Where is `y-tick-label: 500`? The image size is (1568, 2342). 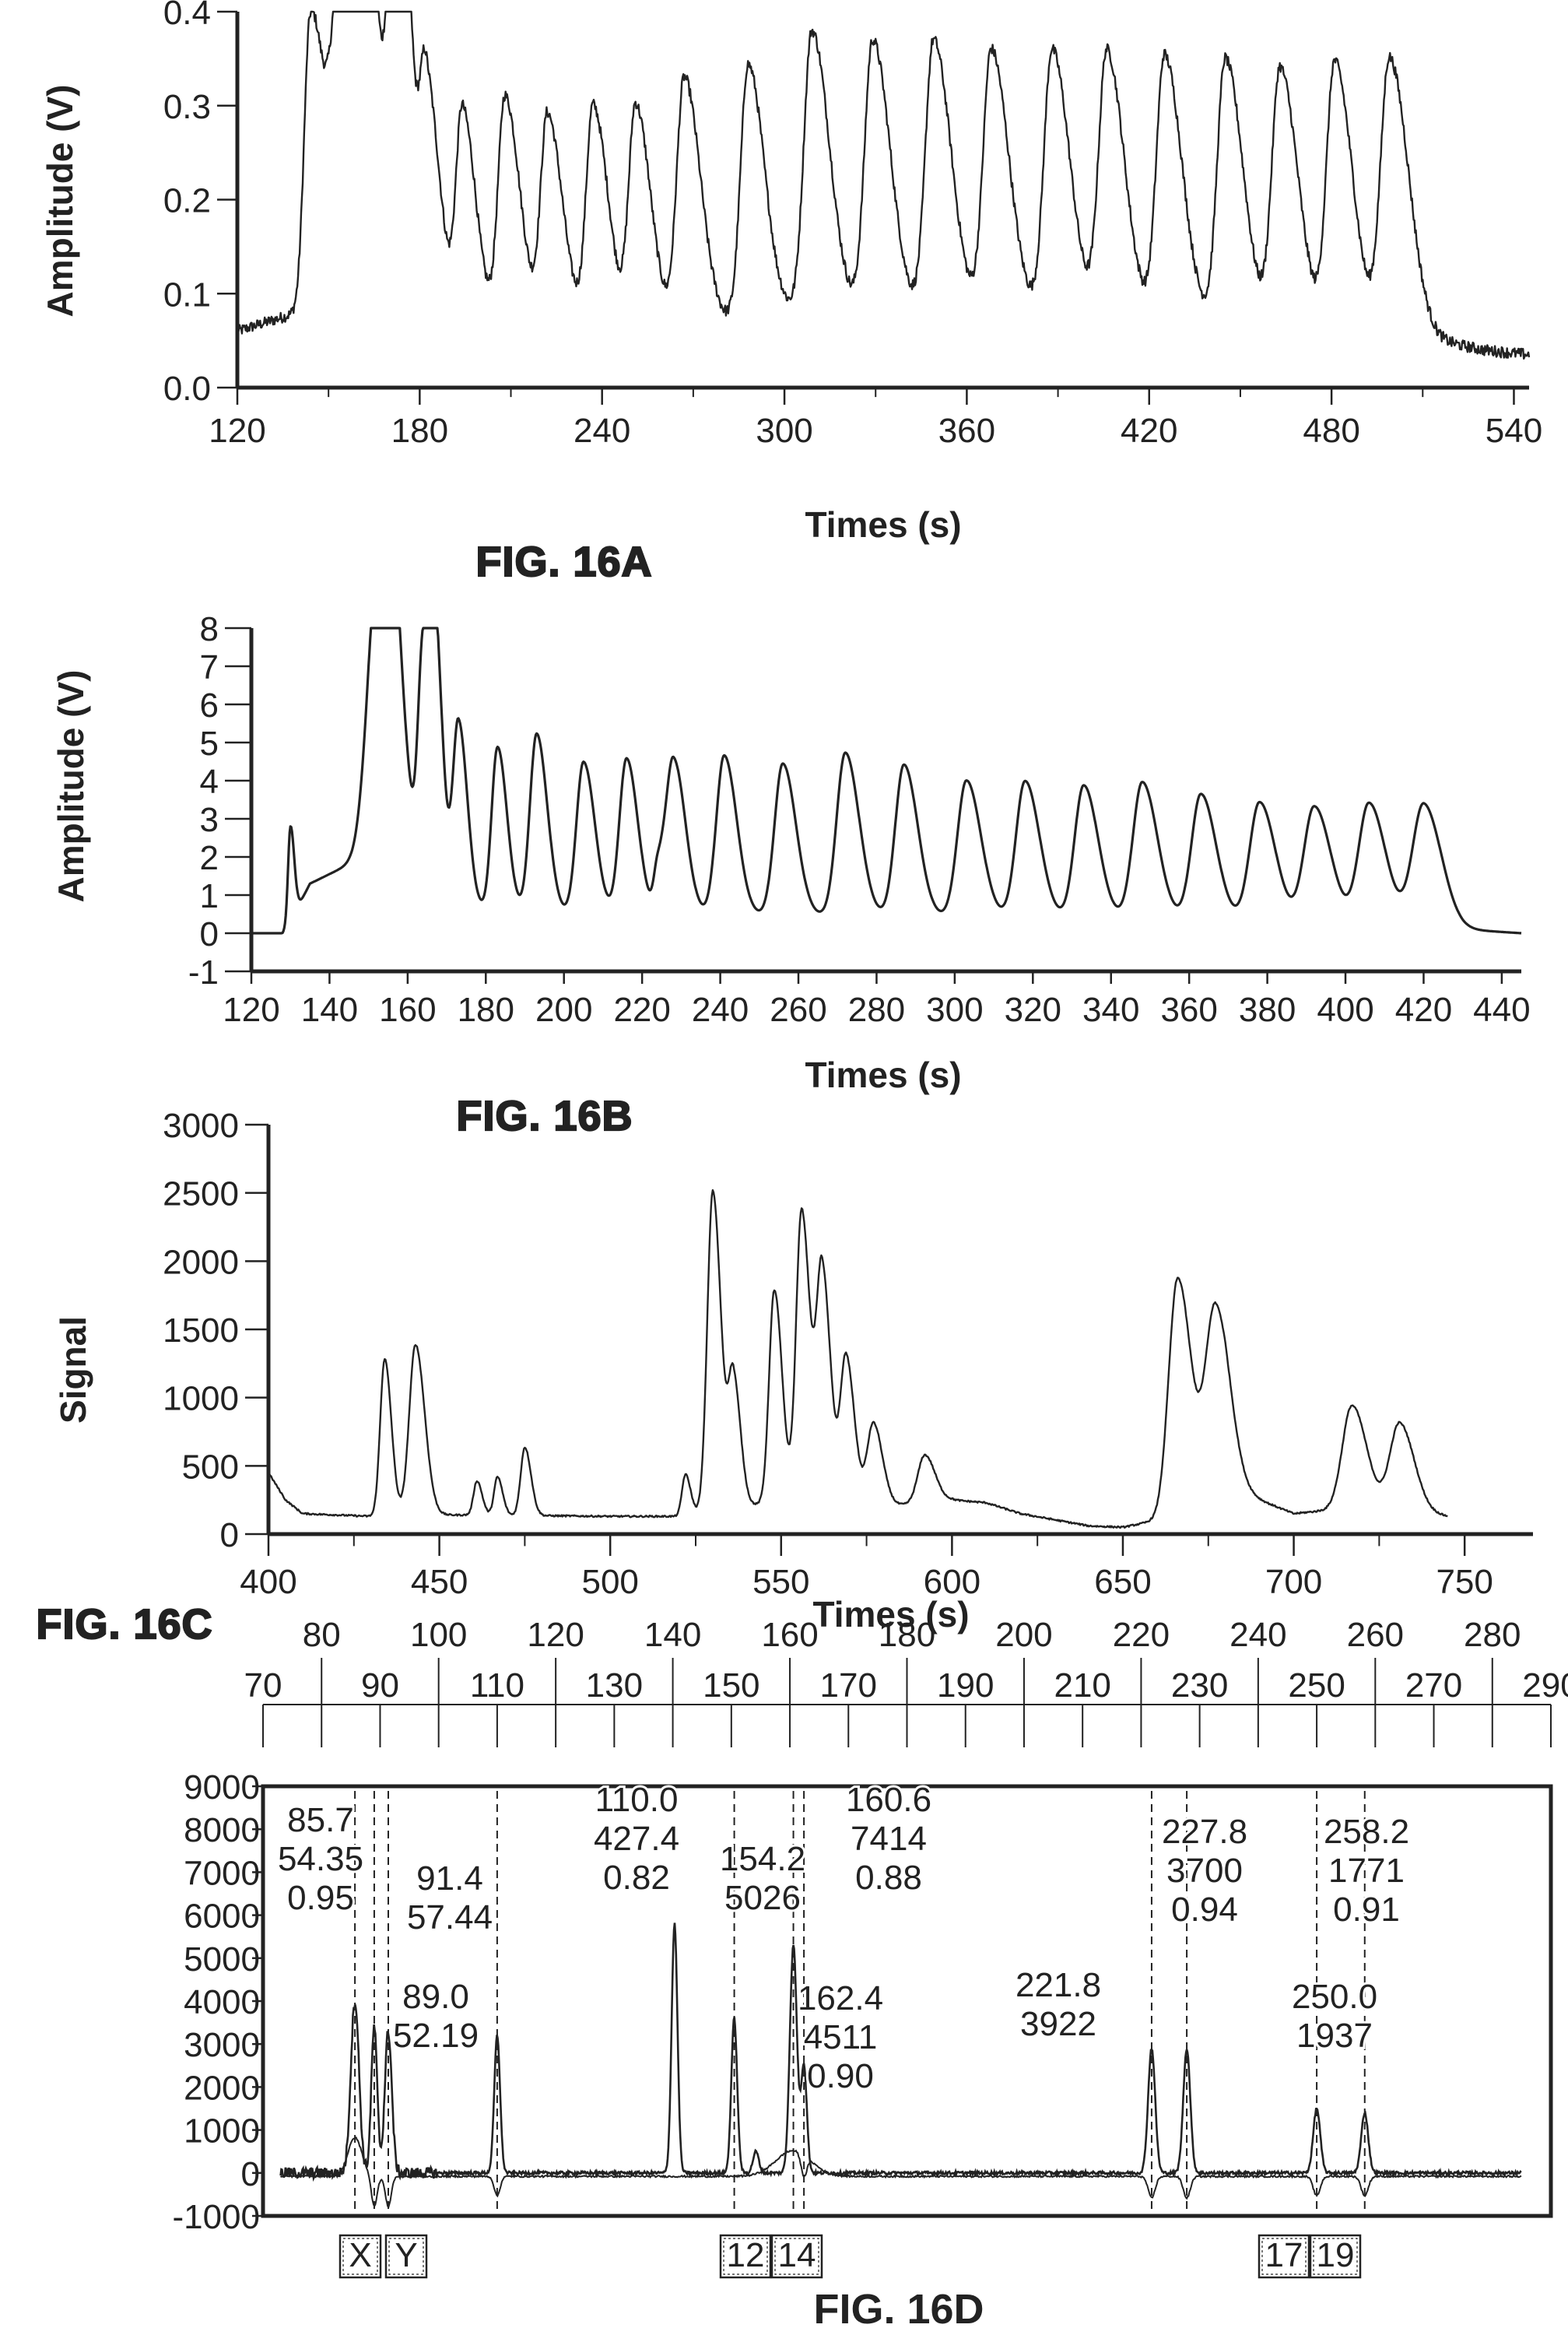 y-tick-label: 500 is located at coordinates (210, 1467).